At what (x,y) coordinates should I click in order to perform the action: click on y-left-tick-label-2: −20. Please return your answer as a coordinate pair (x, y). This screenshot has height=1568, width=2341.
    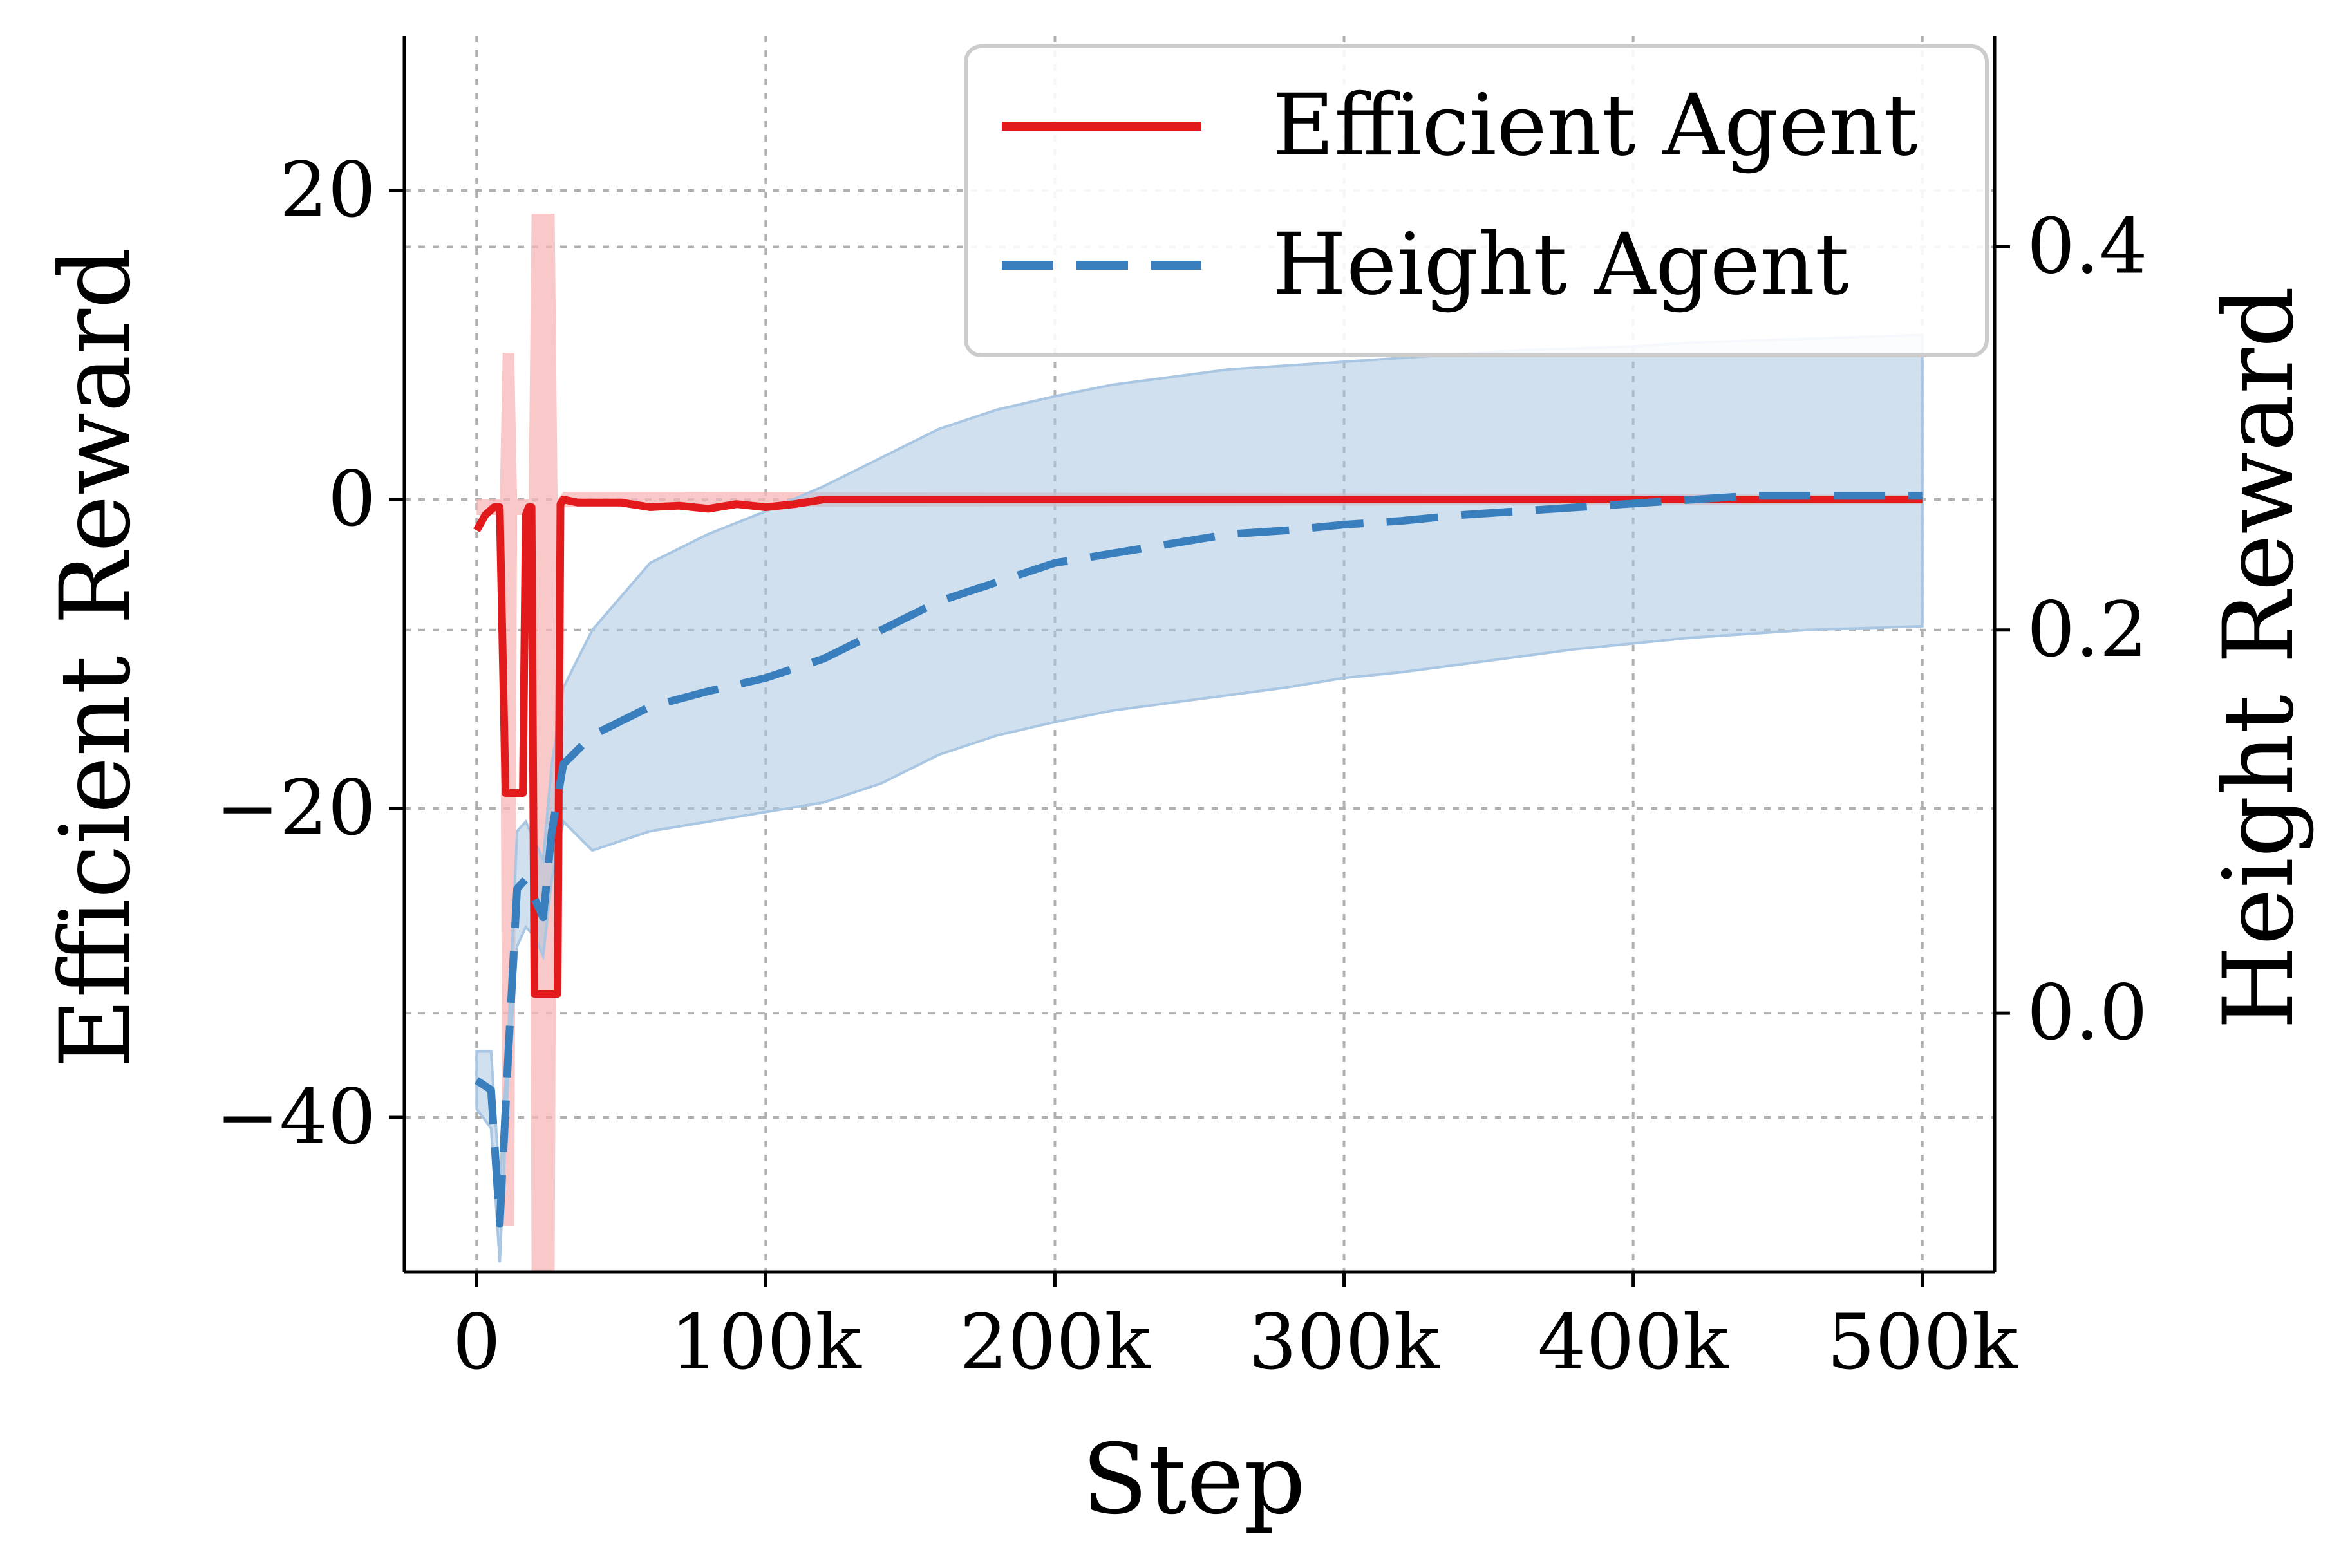
    Looking at the image, I should click on (296, 807).